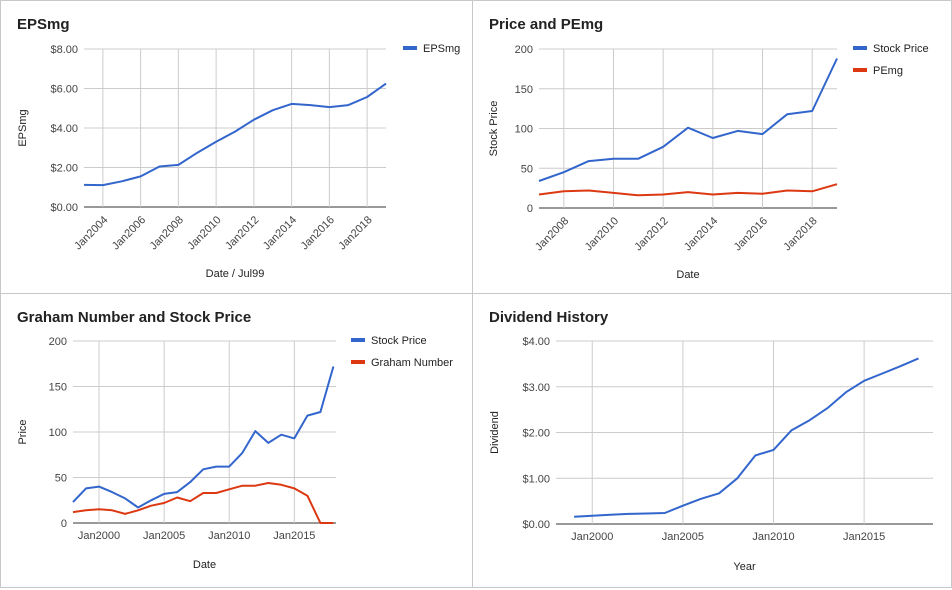  Describe the element at coordinates (546, 24) in the screenshot. I see `chart-title: Price and PEmg` at that location.